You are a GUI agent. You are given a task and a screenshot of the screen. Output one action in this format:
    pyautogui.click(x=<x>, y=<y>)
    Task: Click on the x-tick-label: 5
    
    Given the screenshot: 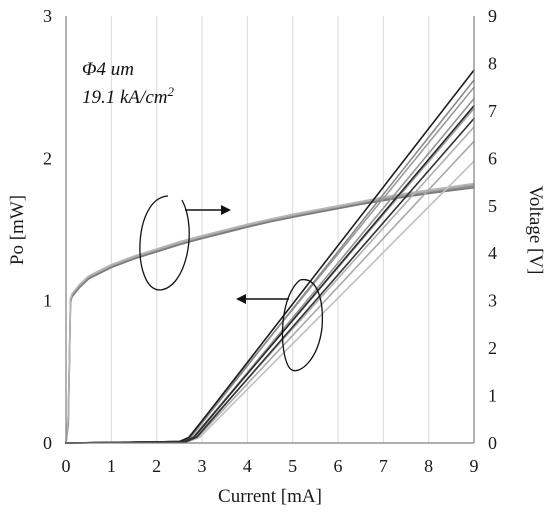 What is the action you would take?
    pyautogui.click(x=292, y=466)
    